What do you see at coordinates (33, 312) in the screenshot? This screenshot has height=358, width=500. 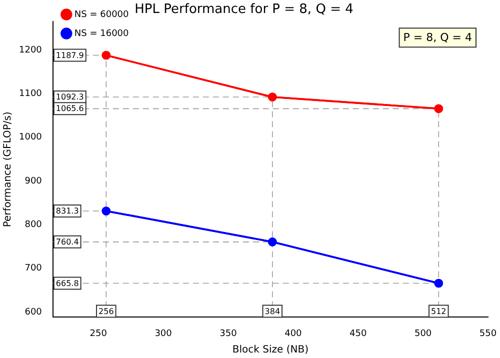 I see `y-tick-label: 600` at bounding box center [33, 312].